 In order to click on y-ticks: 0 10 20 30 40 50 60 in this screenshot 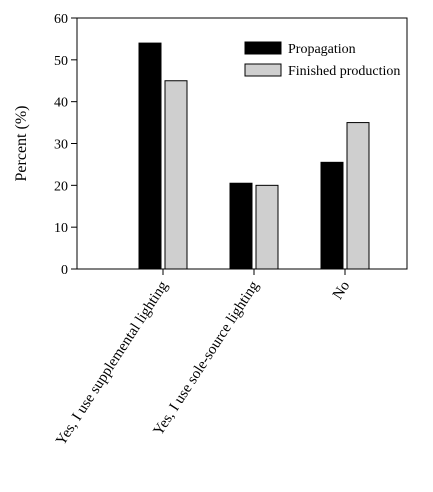, I will do `click(65, 145)`.